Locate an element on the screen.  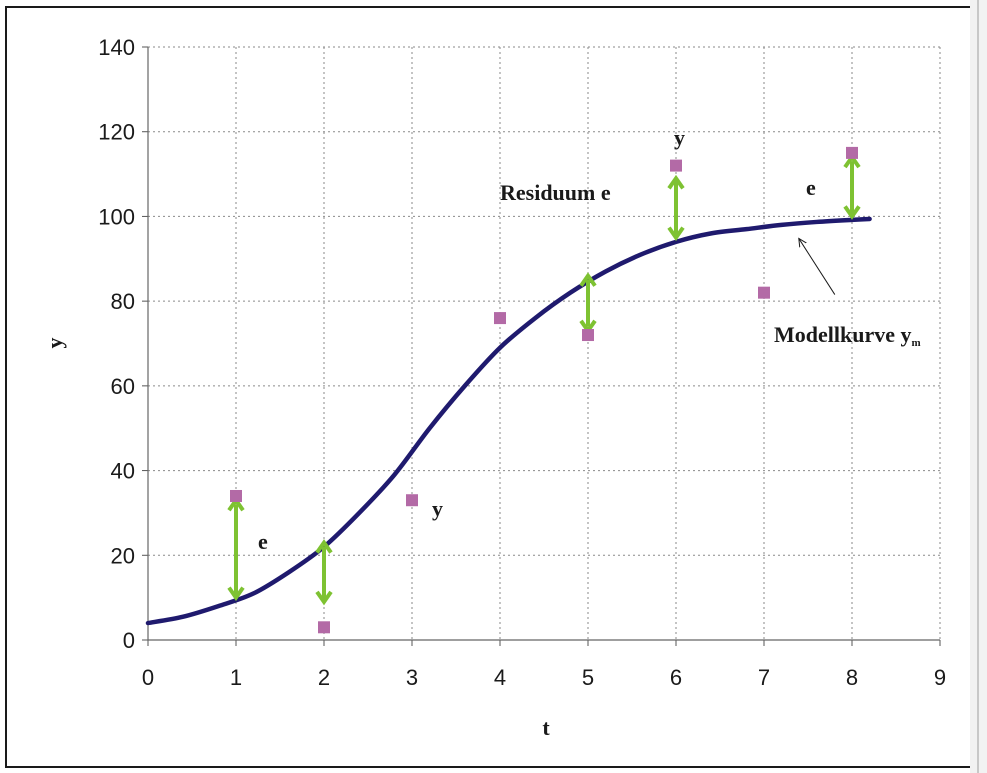
x-tick-label: 0 is located at coordinates (148, 677).